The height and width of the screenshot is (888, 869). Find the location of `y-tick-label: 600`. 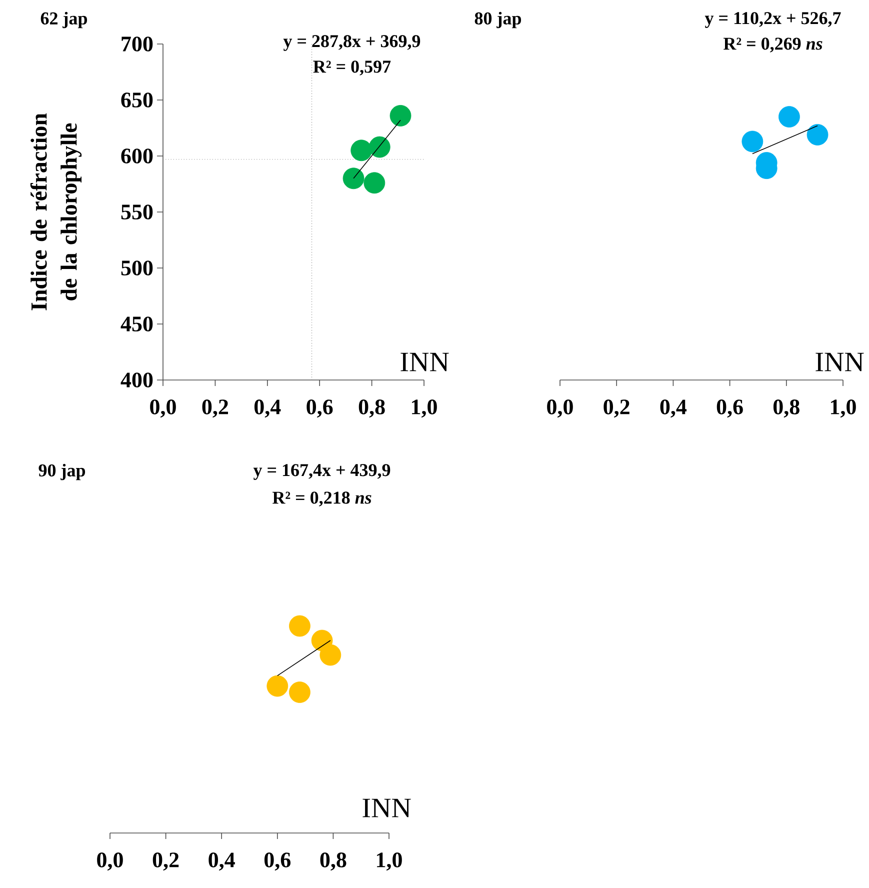

y-tick-label: 600 is located at coordinates (137, 156).